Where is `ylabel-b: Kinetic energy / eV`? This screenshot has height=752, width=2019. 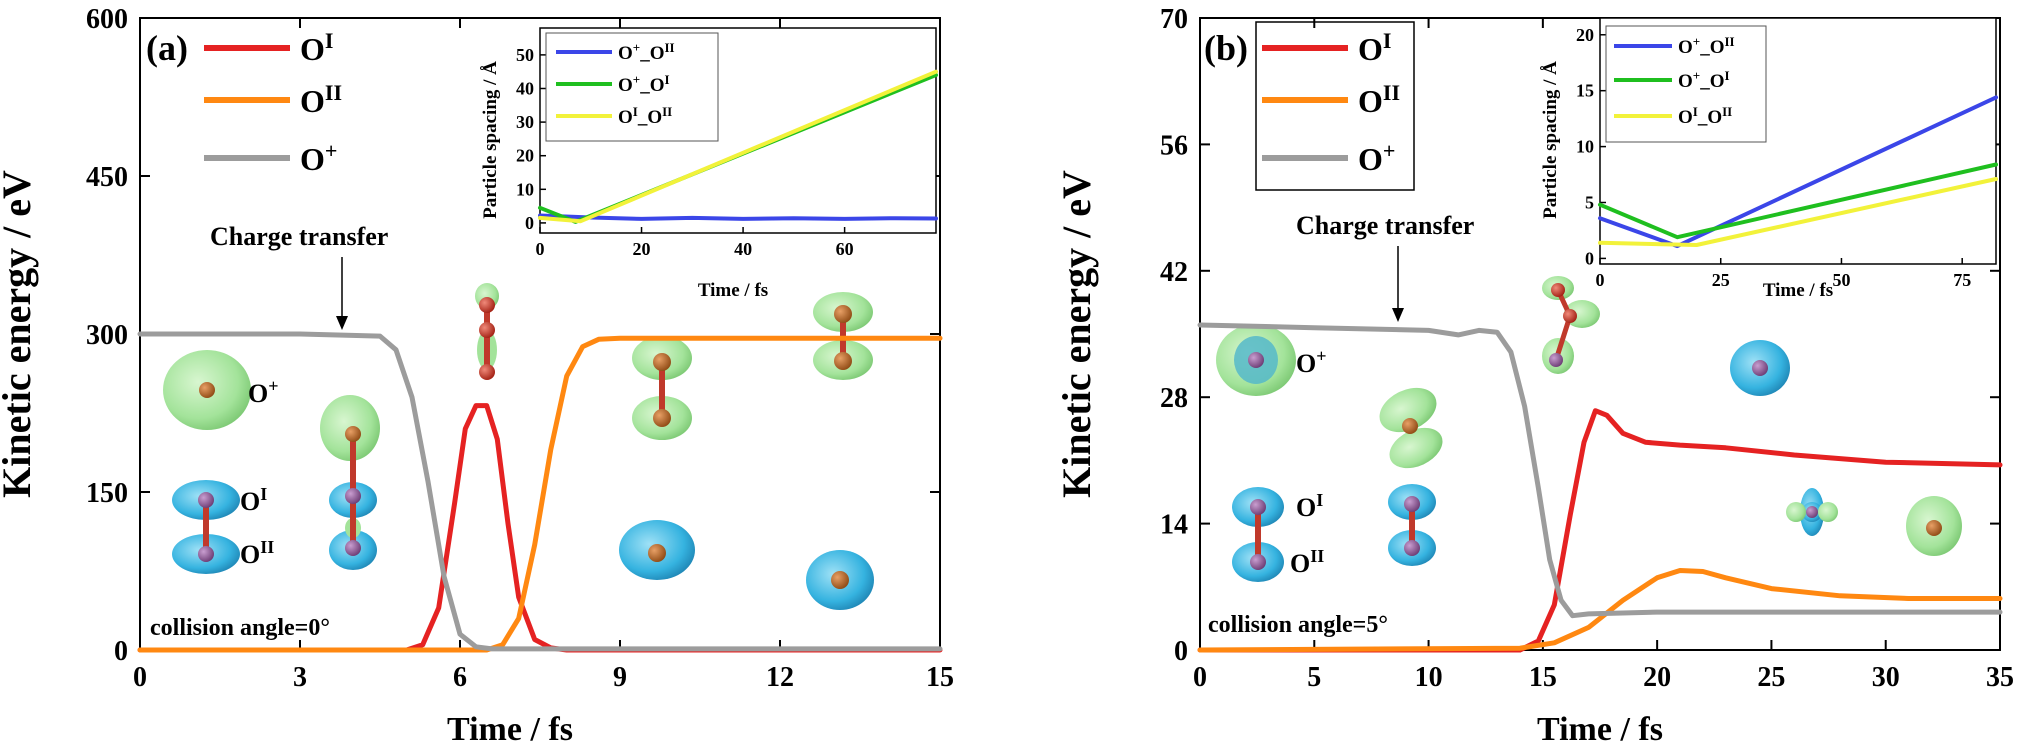 ylabel-b: Kinetic energy / eV is located at coordinates (1076, 334).